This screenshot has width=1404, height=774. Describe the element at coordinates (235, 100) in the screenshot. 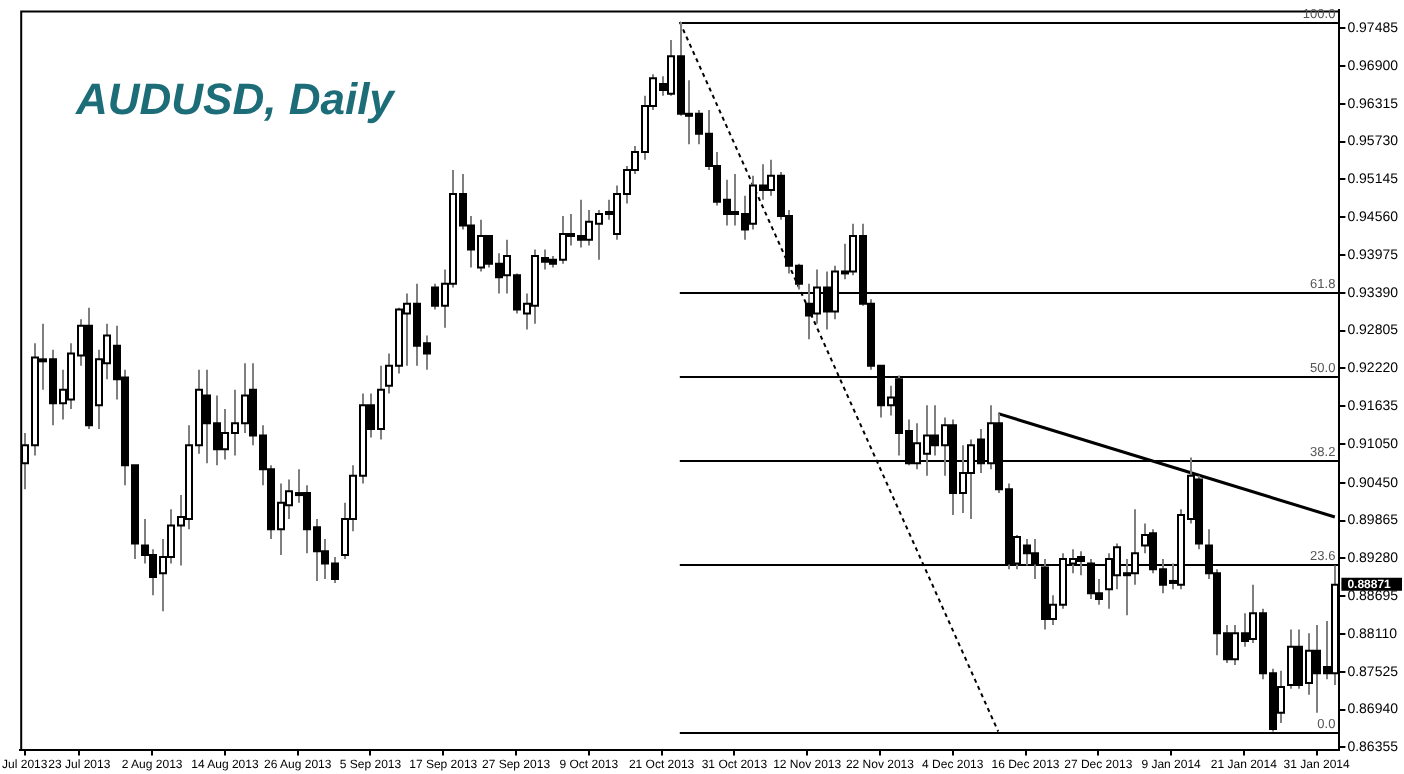

I see `text: AUDUSD, Daily` at that location.